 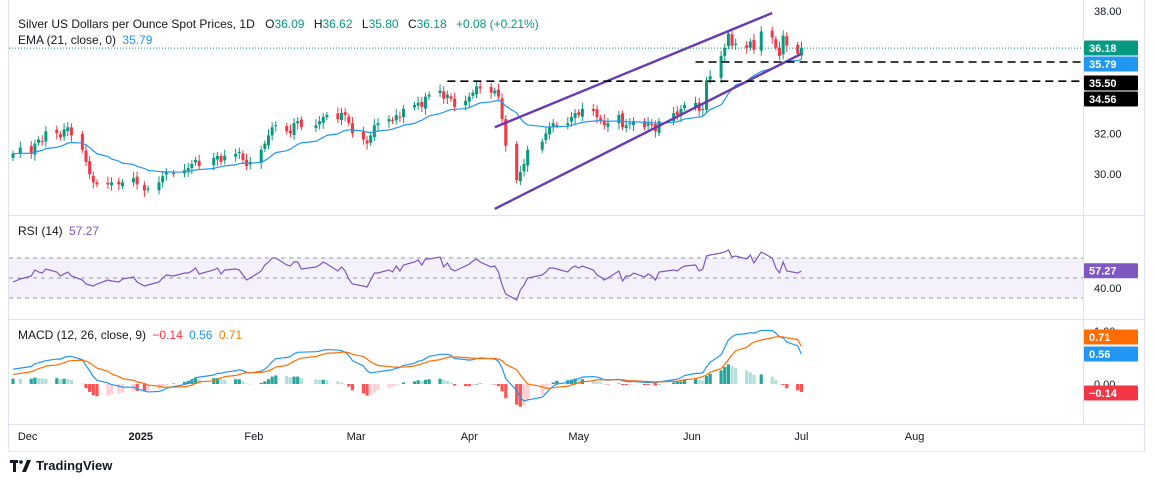 I want to click on macd-line, so click(x=407, y=365).